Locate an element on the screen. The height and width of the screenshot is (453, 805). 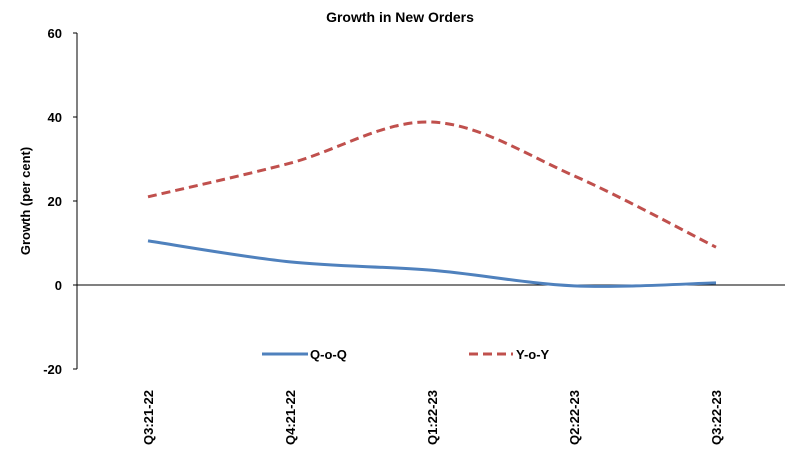
y-tick-label: -20 is located at coordinates (52, 369).